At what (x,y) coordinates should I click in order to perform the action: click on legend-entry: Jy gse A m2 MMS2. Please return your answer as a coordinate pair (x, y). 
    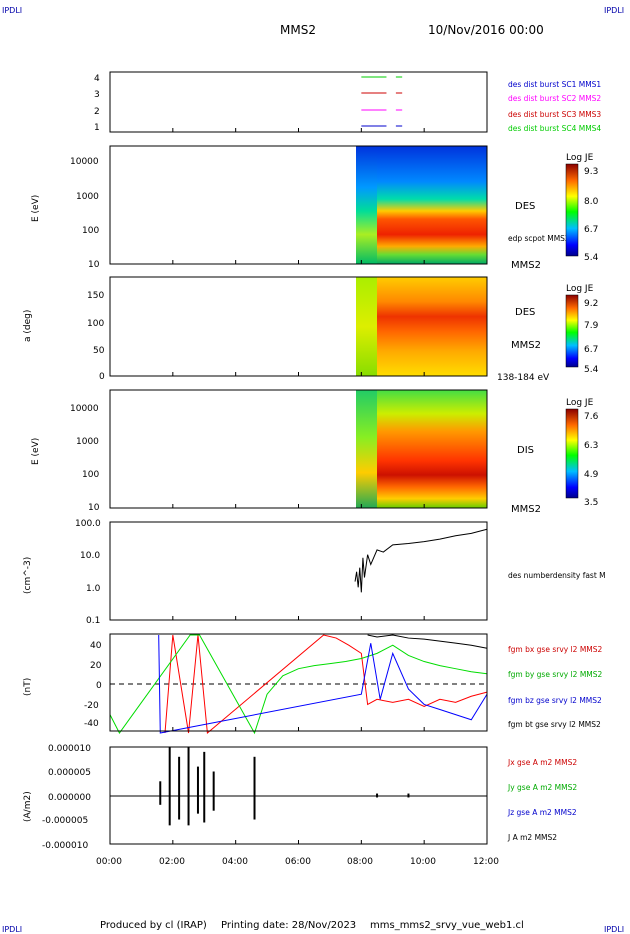
    Looking at the image, I should click on (542, 787).